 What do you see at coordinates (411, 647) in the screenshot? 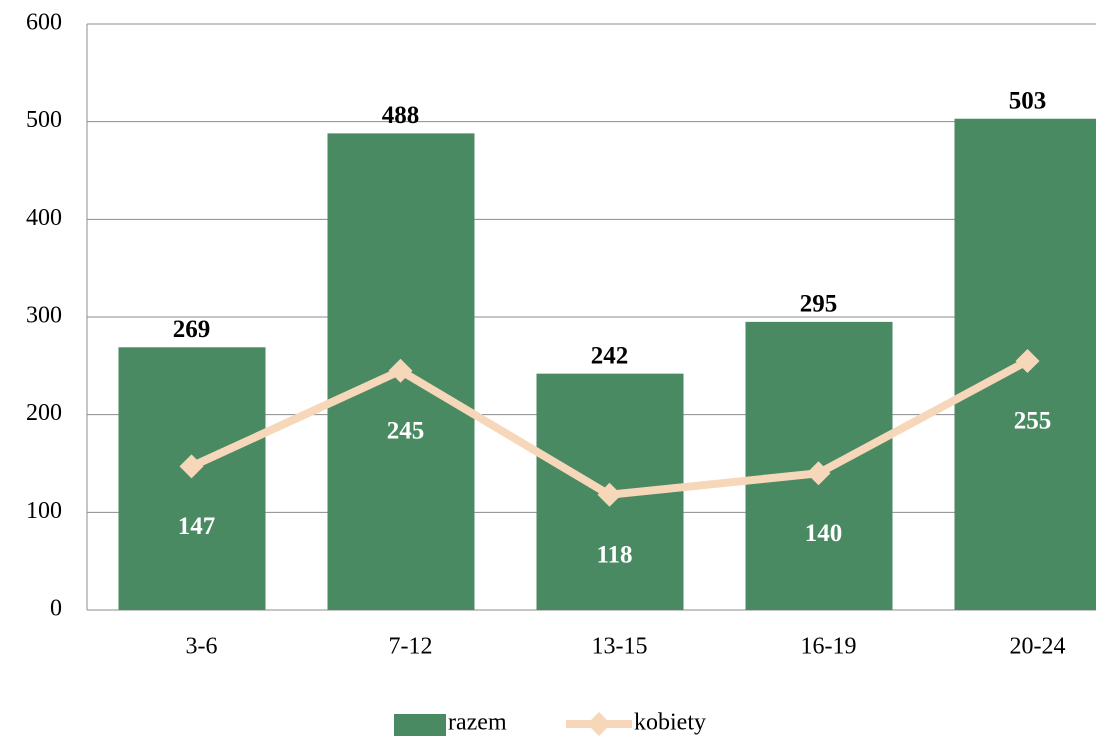
I see `x-tick-label: 7-12` at bounding box center [411, 647].